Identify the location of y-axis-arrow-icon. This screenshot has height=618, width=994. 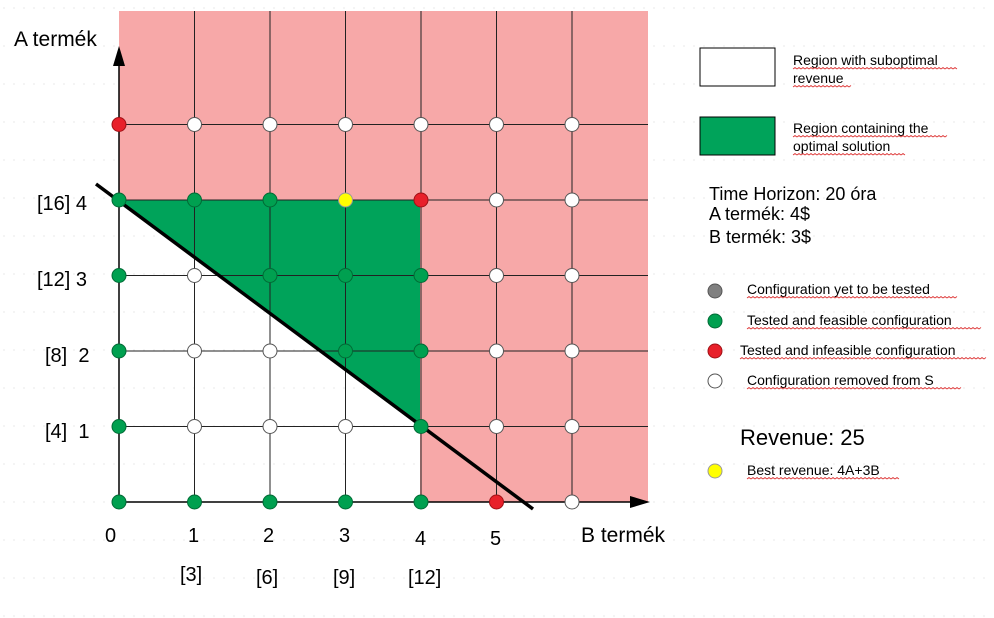
(119, 56).